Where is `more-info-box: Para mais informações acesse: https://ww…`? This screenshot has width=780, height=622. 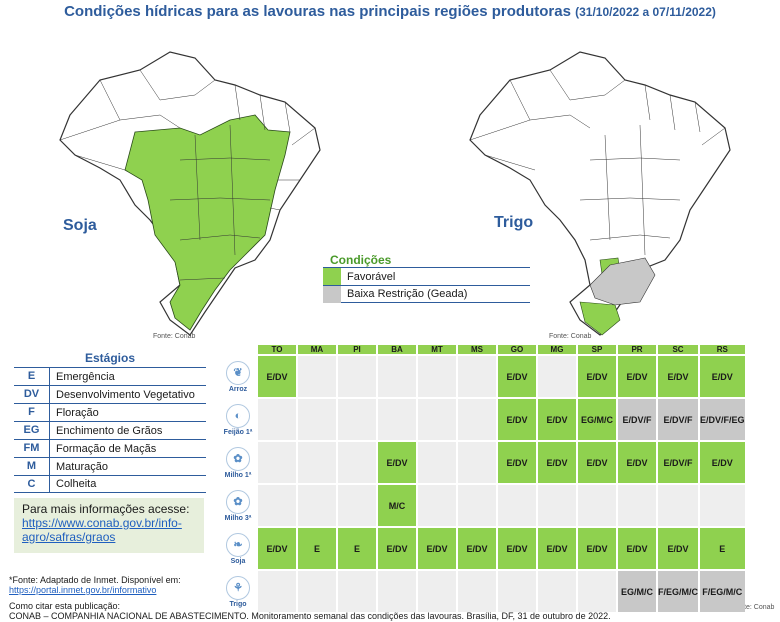
more-info-box: Para mais informações acesse: https://ww… is located at coordinates (109, 525).